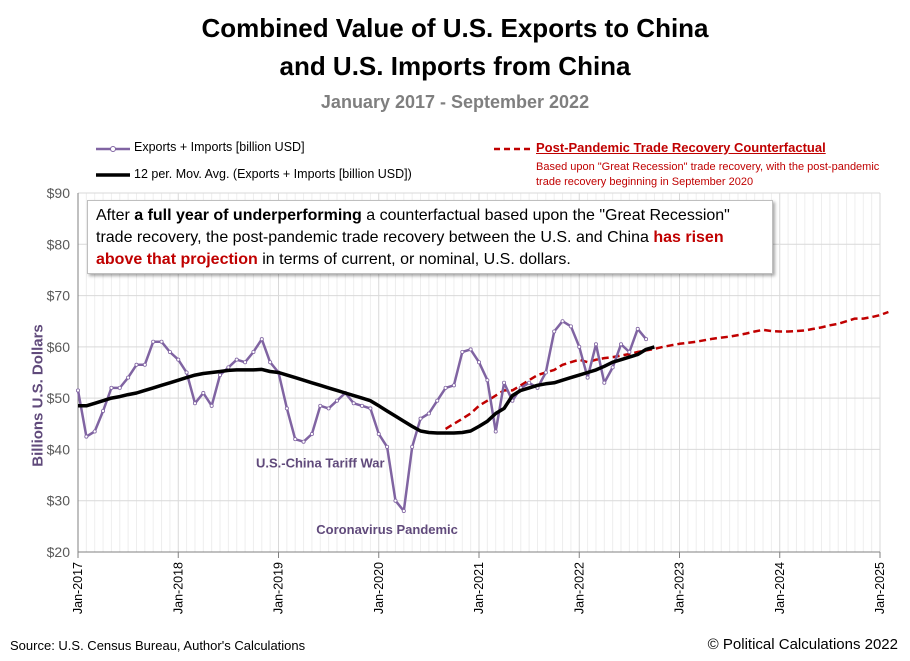 This screenshot has height=661, width=910. I want to click on x-tick-label: Jan-2024, so click(780, 588).